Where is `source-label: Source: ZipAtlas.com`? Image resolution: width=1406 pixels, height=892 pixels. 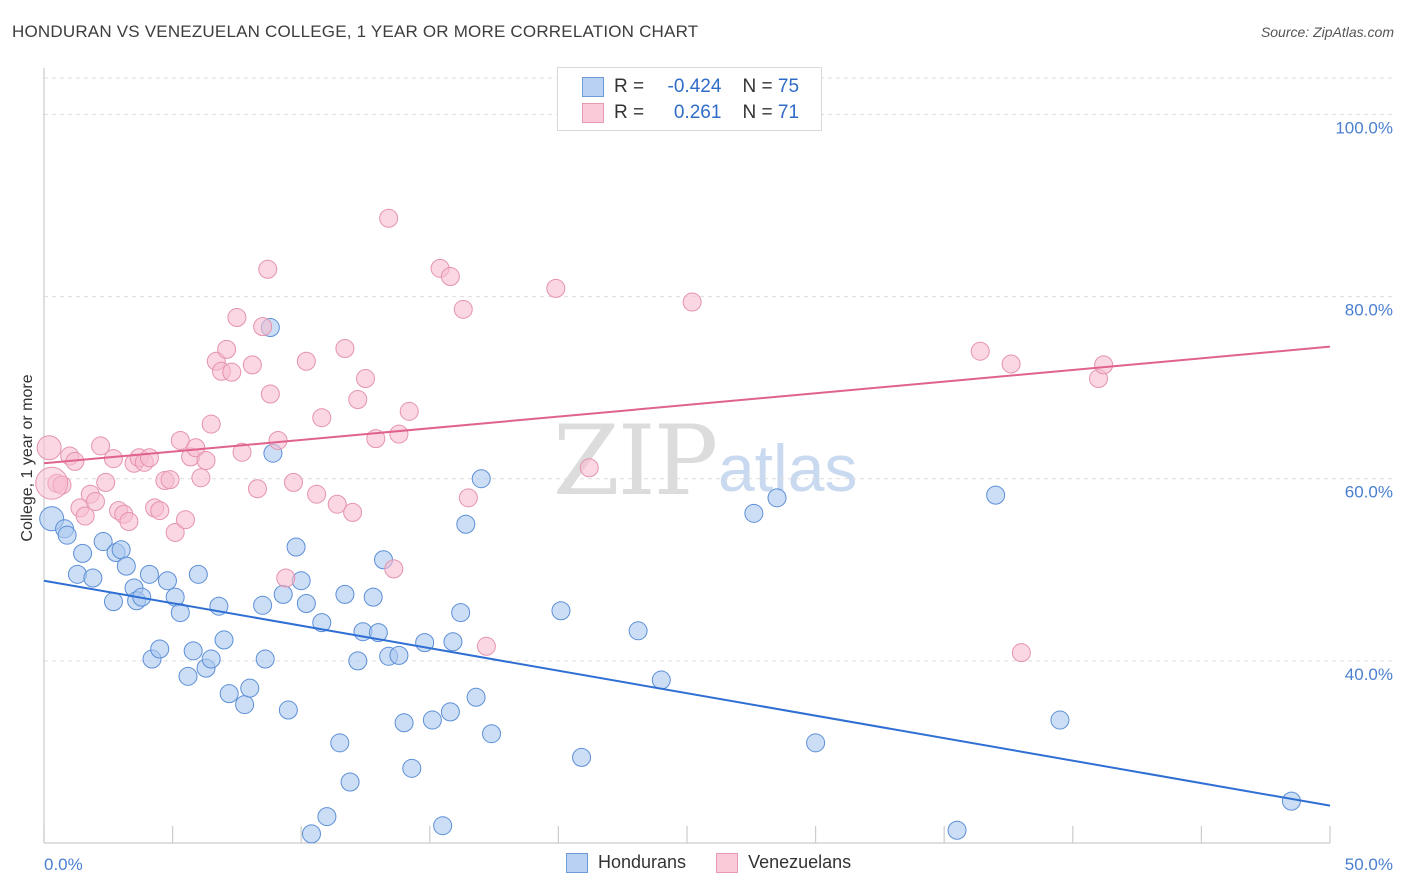
source-label: Source: ZipAtlas.com is located at coordinates (1327, 32).